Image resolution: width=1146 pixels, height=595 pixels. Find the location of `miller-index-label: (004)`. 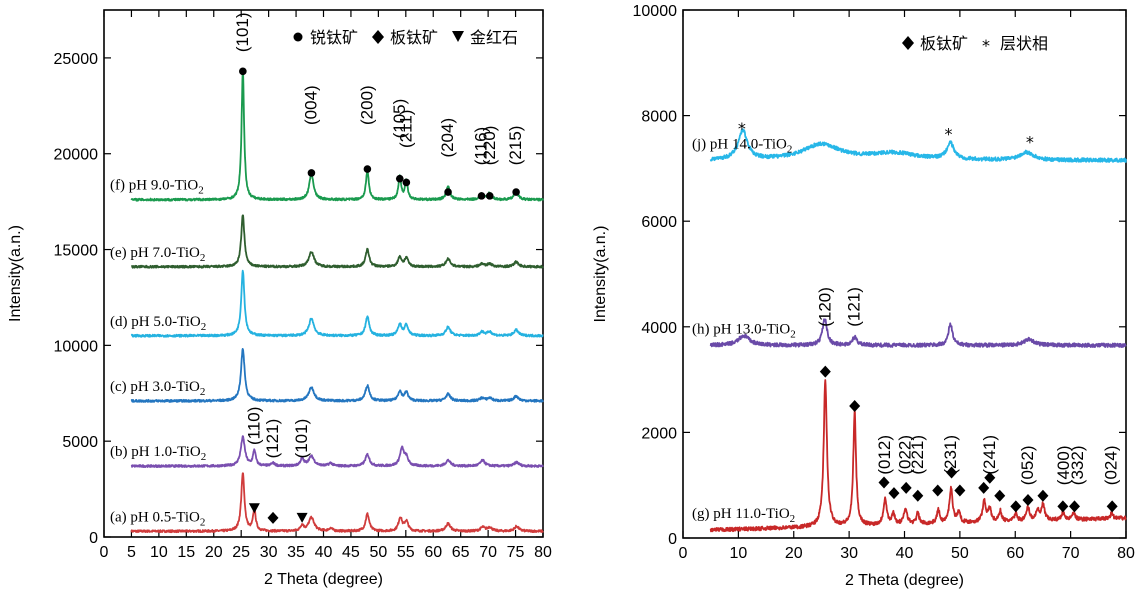

miller-index-label: (004) is located at coordinates (310, 105).